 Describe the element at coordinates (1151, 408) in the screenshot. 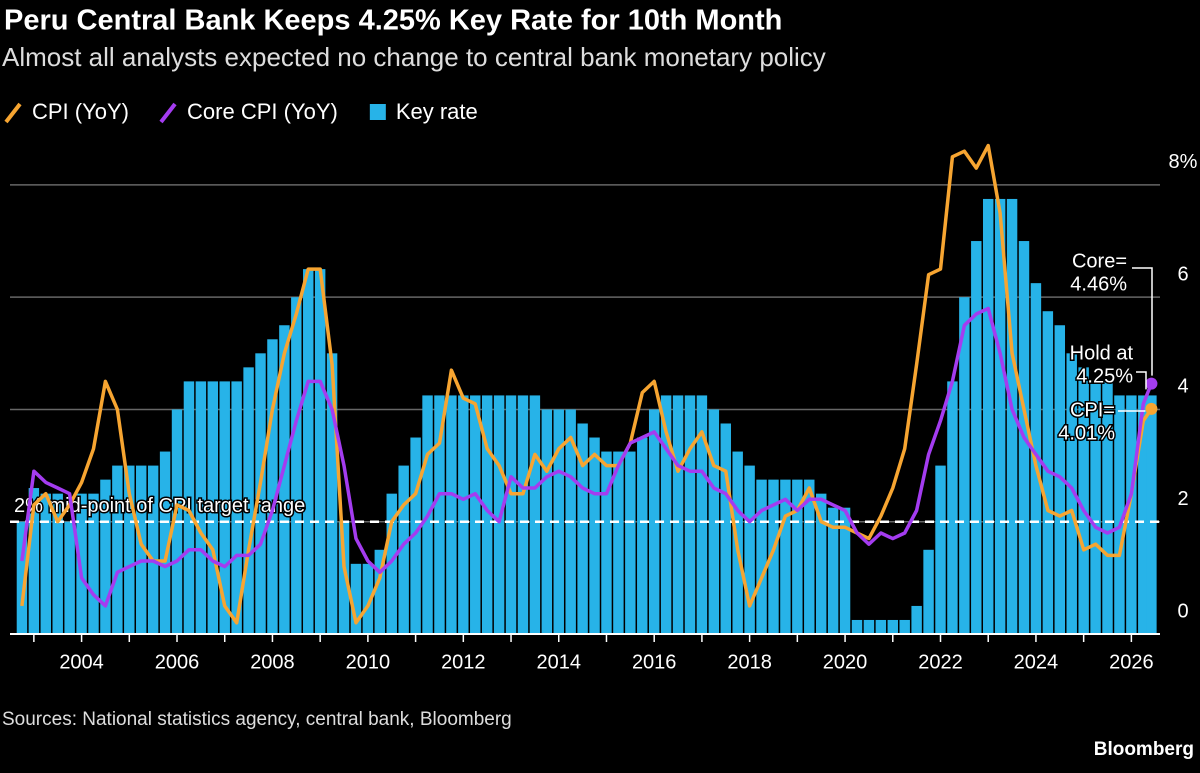

I see `end-dot` at that location.